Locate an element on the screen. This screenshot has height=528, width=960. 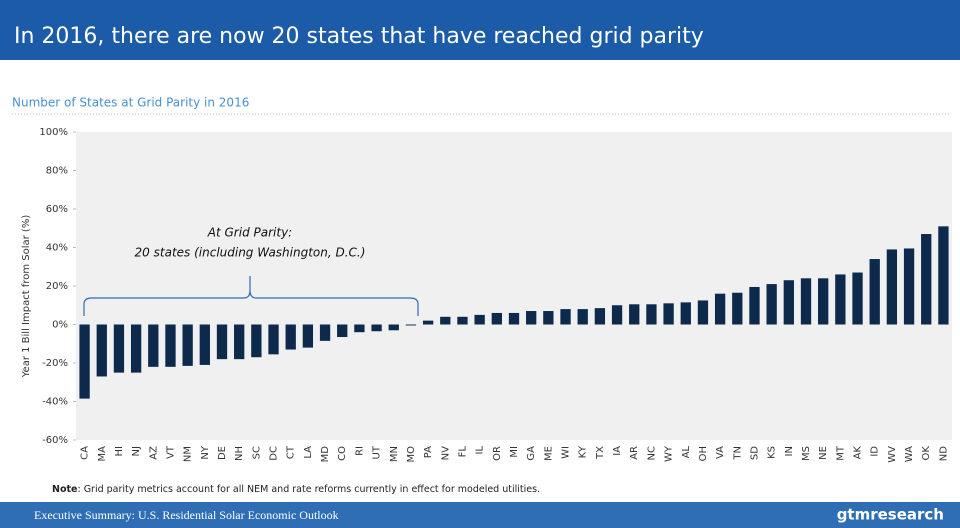
header-bar is located at coordinates (480, 30).